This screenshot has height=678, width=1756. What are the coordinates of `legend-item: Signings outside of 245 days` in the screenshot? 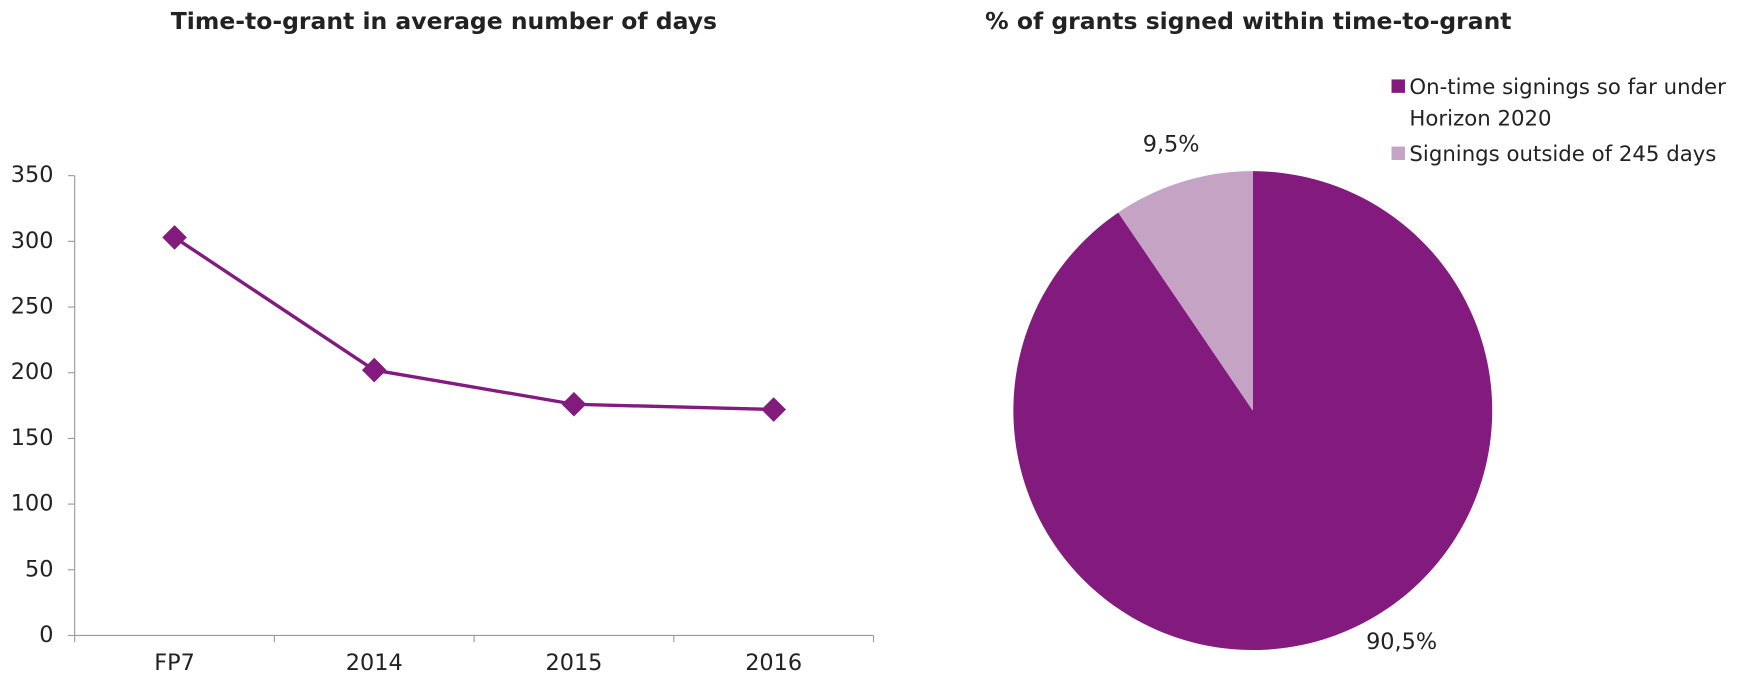 It's located at (1563, 154).